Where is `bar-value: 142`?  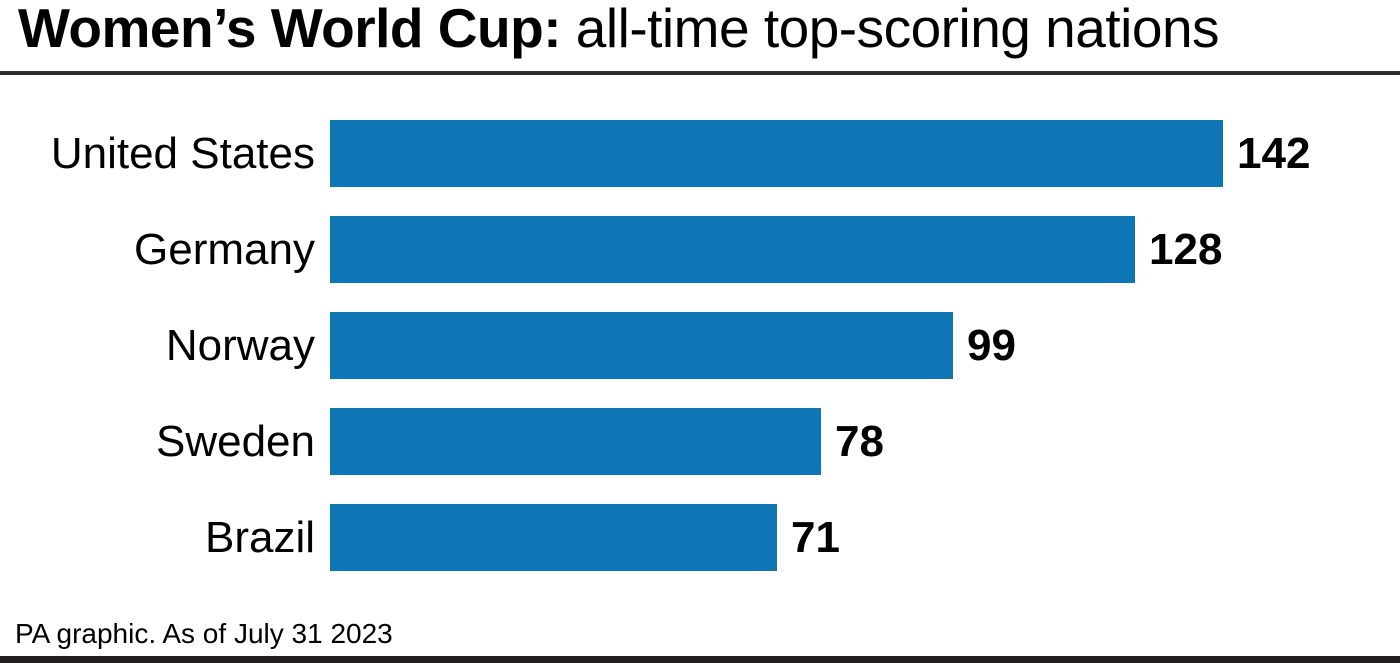 bar-value: 142 is located at coordinates (1274, 153).